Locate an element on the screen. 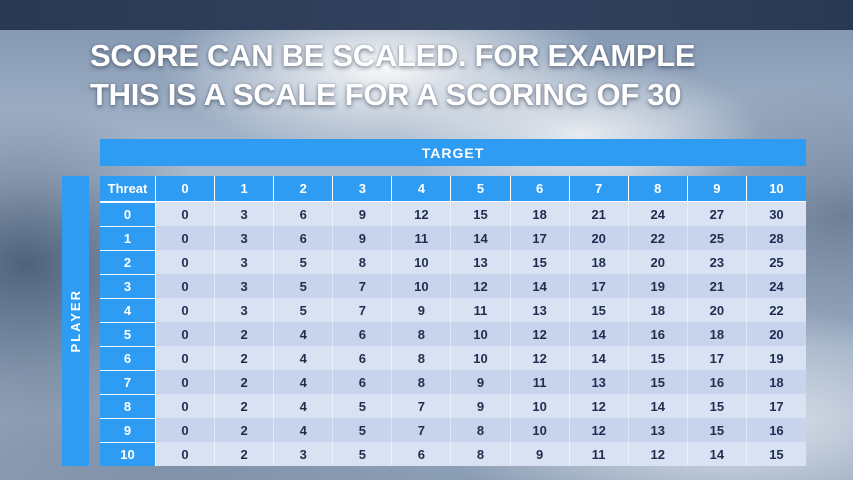 The height and width of the screenshot is (480, 853). corner-header-threat: Threat is located at coordinates (128, 189).